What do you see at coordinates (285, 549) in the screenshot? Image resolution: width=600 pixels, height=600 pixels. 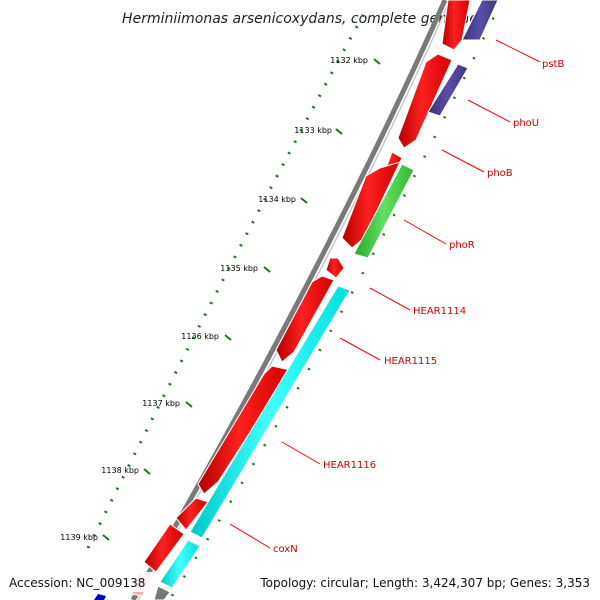 I see `gene-label-coxN: coxN` at bounding box center [285, 549].